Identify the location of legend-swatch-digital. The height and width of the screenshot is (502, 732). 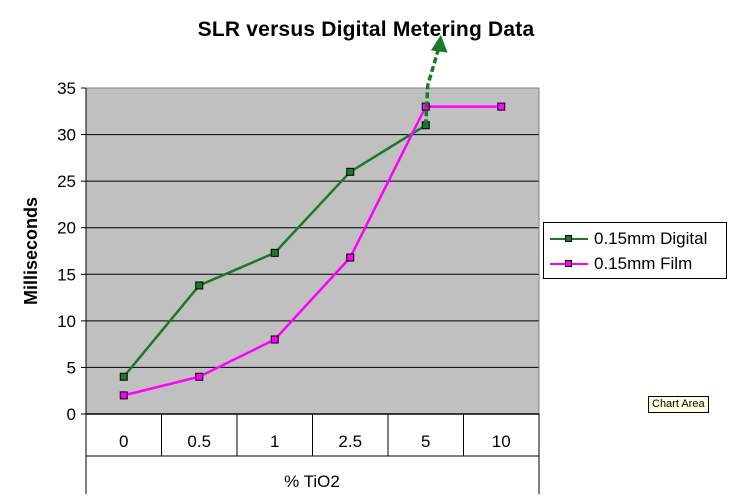
(569, 239).